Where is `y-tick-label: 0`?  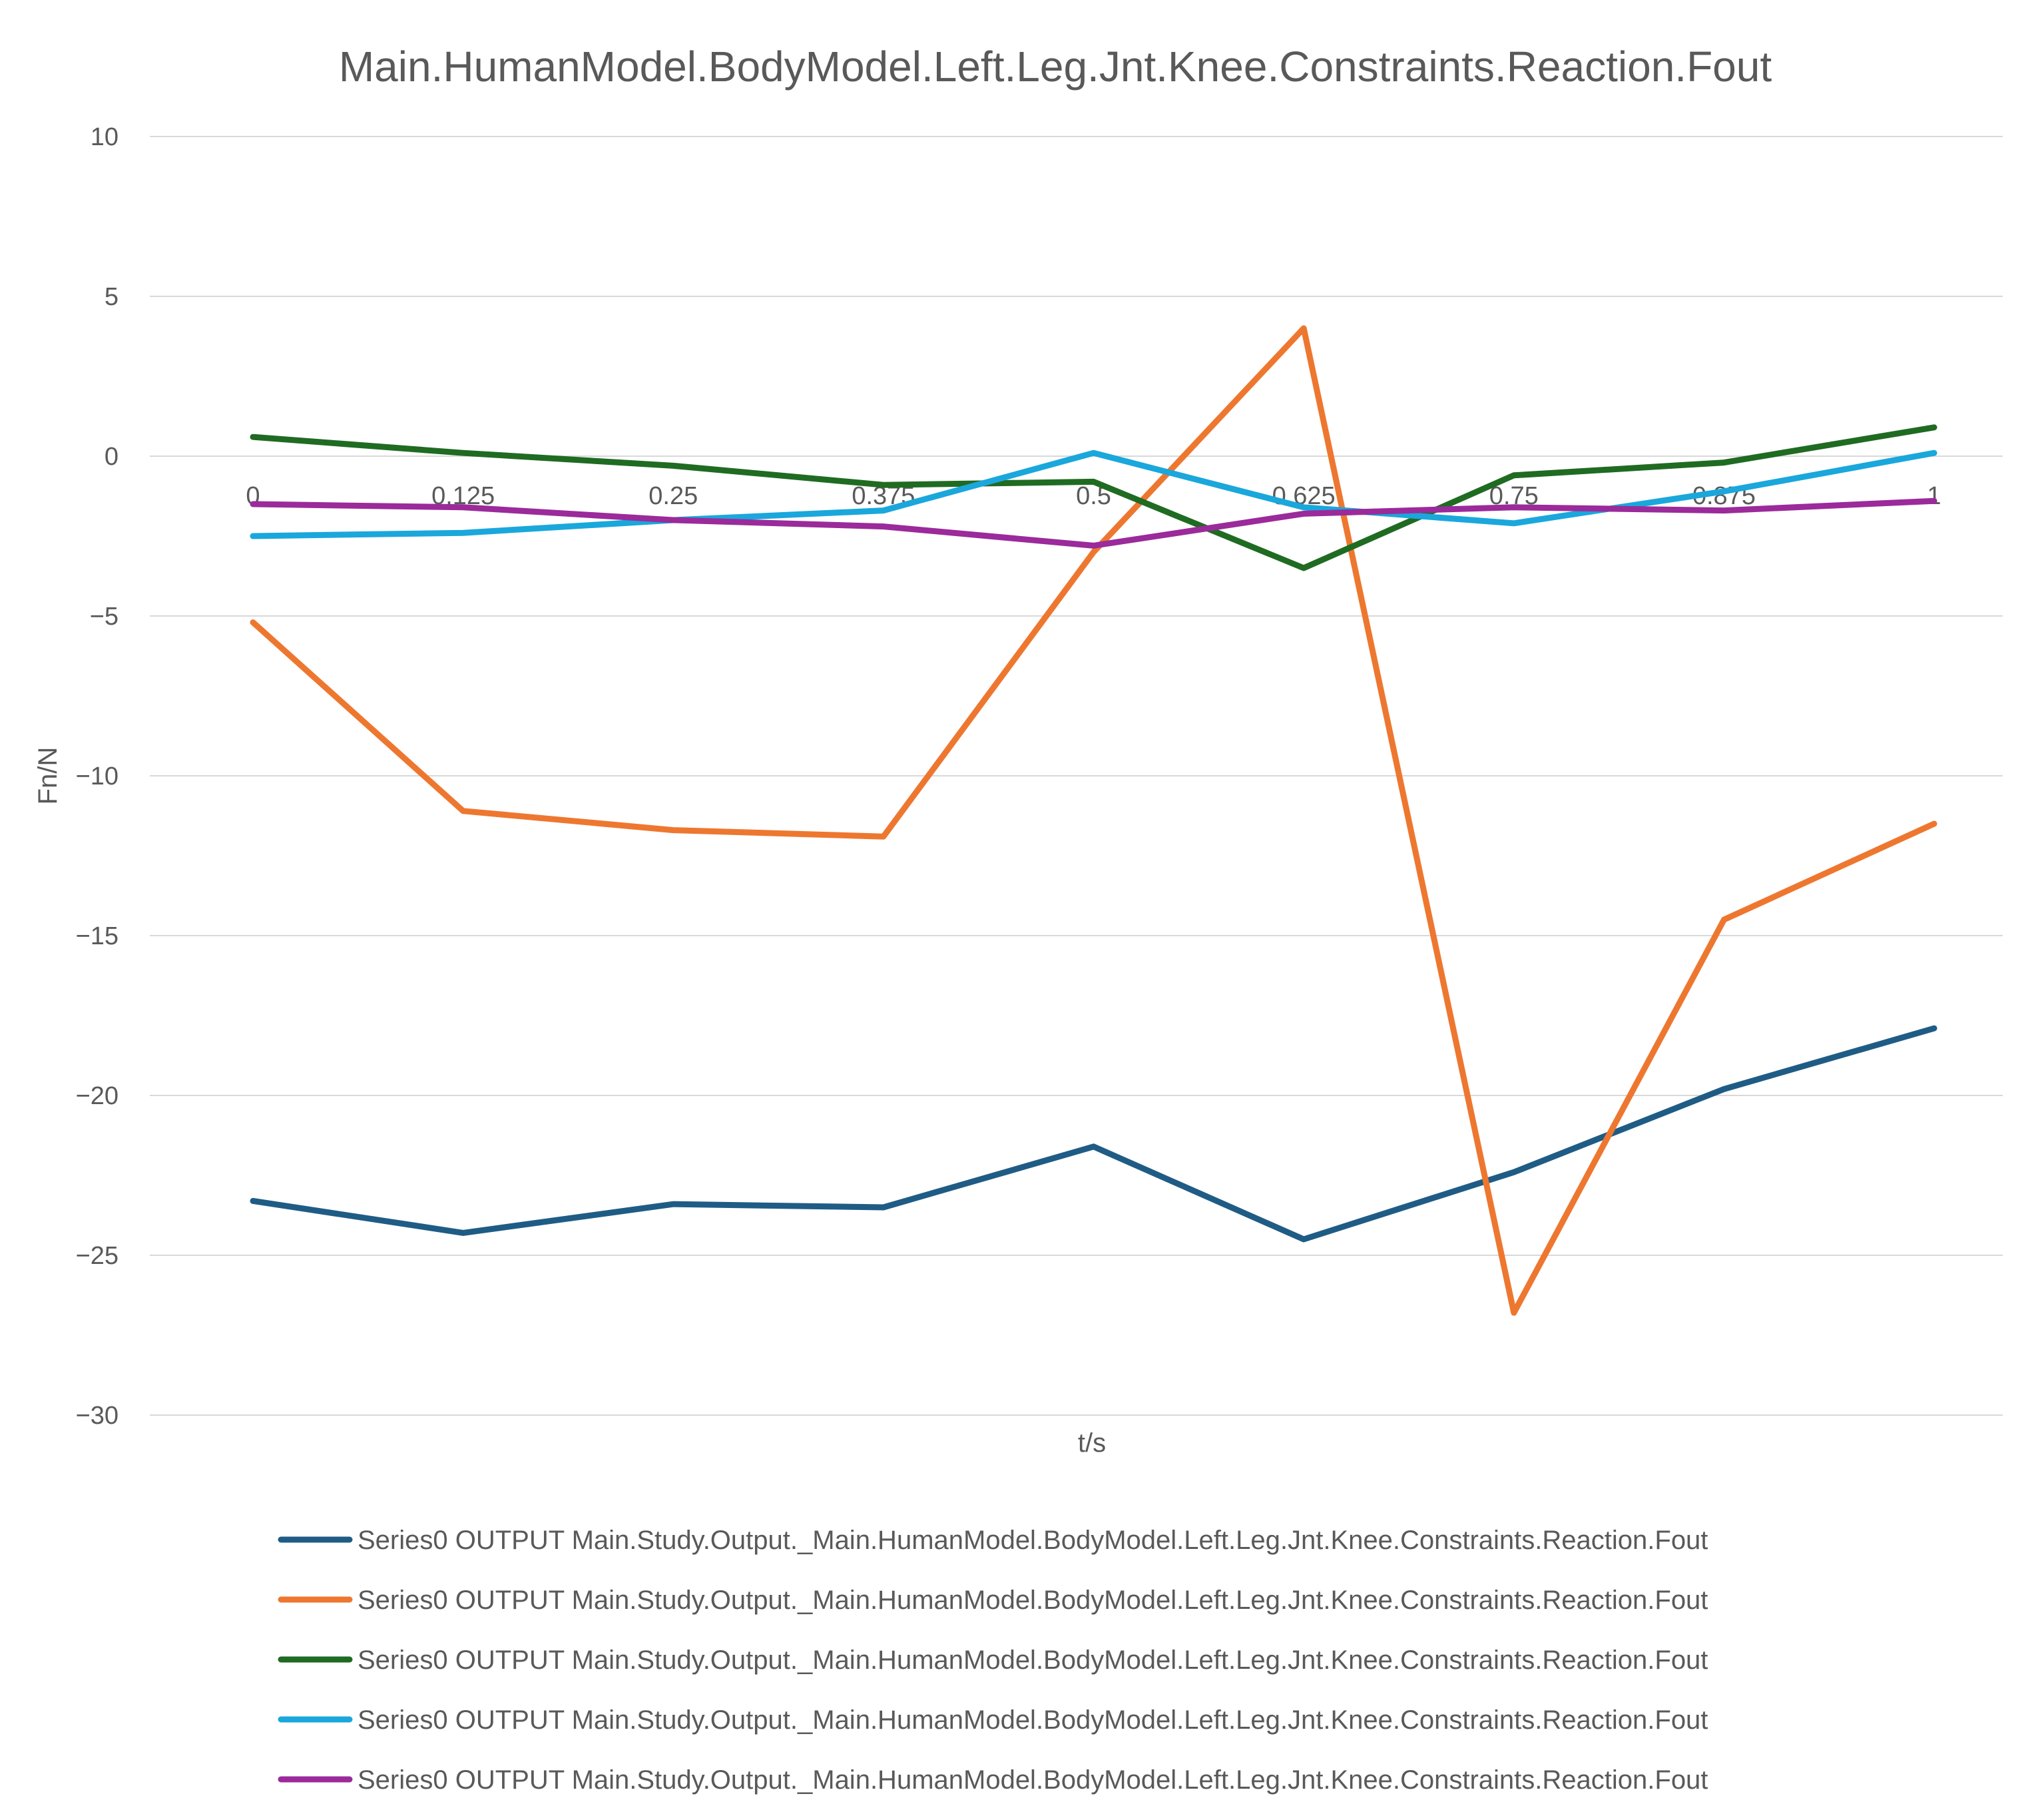
y-tick-label: 0 is located at coordinates (112, 457).